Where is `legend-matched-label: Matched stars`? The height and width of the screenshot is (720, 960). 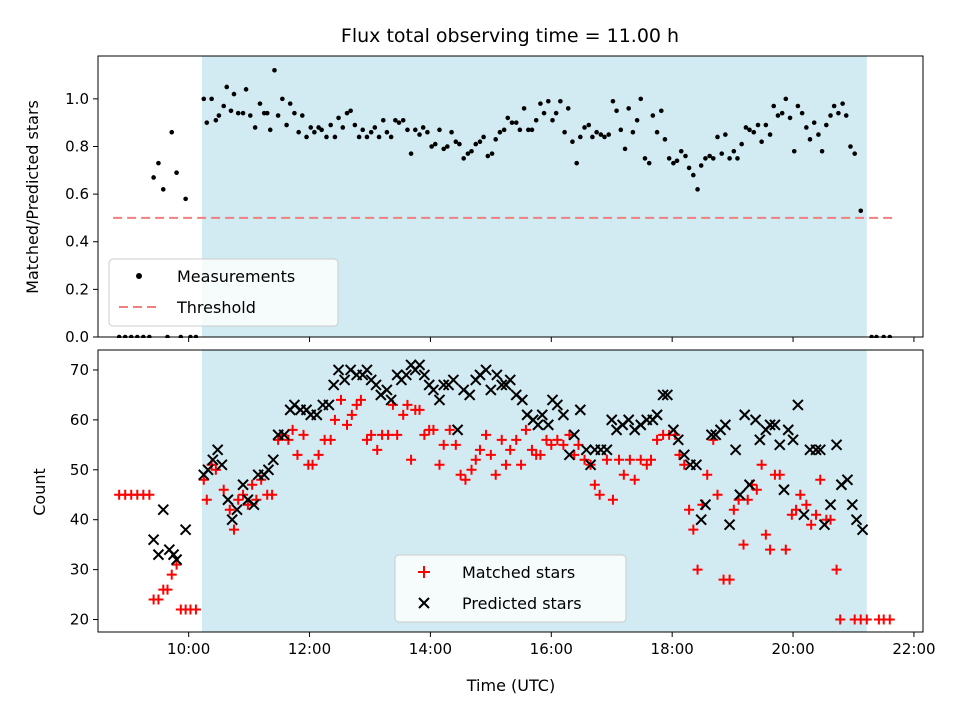 legend-matched-label: Matched stars is located at coordinates (518, 572).